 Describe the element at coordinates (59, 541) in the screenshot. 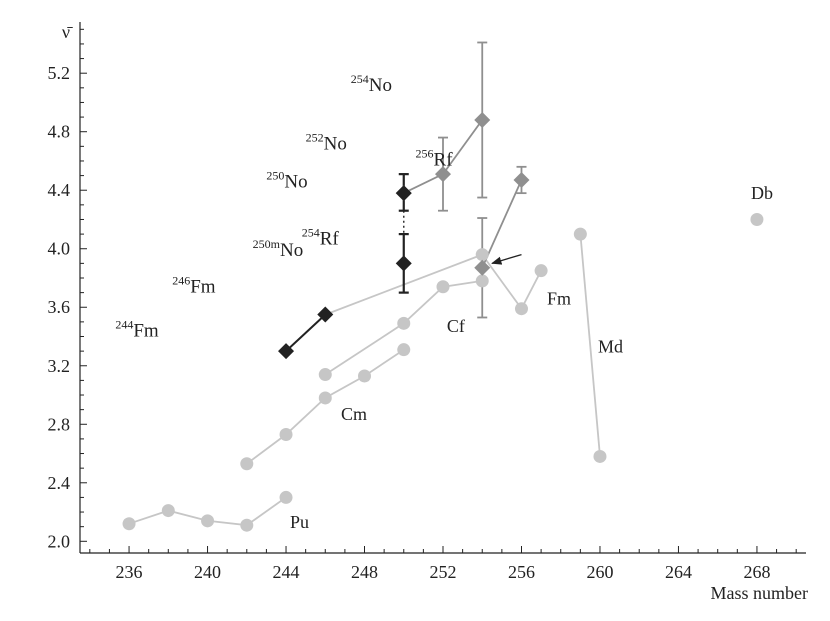

I see `y-tick-label: 2.0` at that location.